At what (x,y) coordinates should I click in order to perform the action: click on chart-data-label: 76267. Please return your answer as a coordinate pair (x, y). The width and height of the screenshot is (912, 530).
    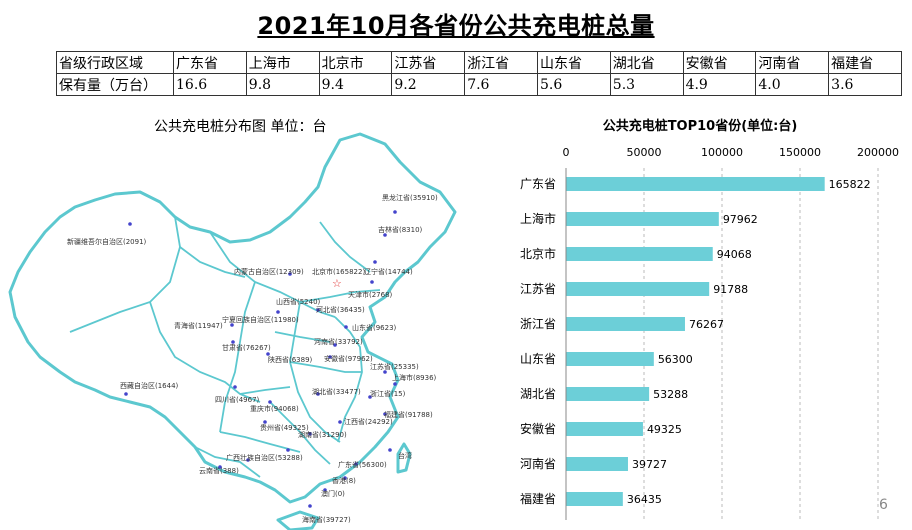
    Looking at the image, I should click on (706, 324).